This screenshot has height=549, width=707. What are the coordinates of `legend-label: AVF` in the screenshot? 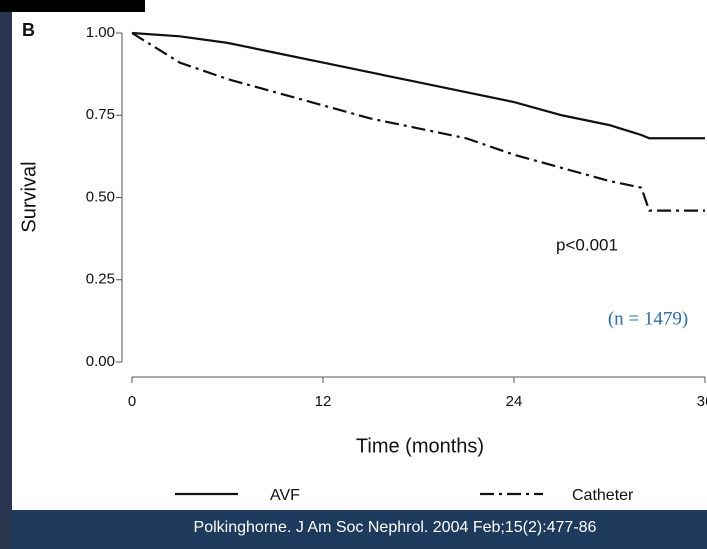 It's located at (285, 495).